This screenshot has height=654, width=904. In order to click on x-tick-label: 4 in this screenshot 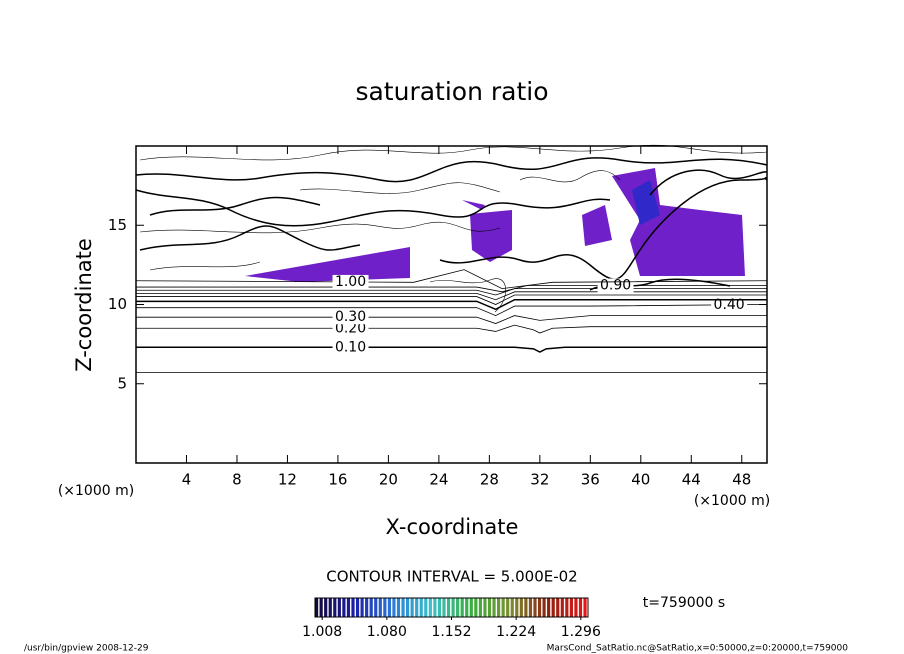, I will do `click(187, 480)`.